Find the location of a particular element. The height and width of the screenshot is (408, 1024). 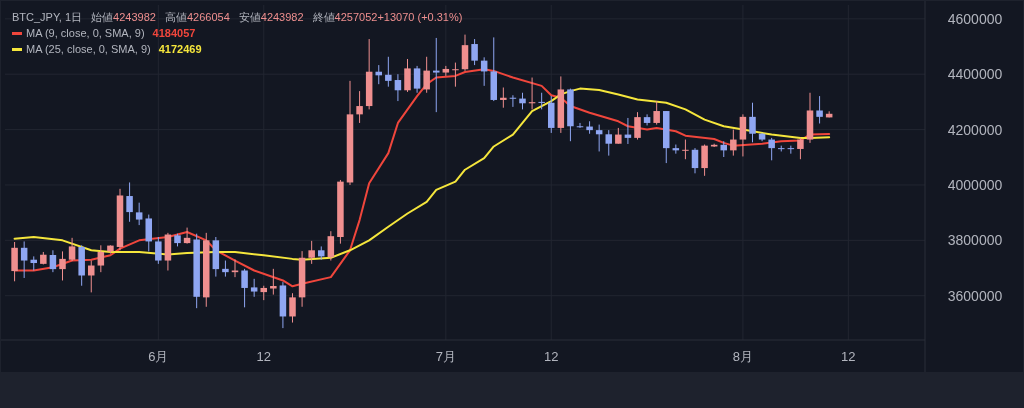

y-tick-label: 3600000 is located at coordinates (975, 295).